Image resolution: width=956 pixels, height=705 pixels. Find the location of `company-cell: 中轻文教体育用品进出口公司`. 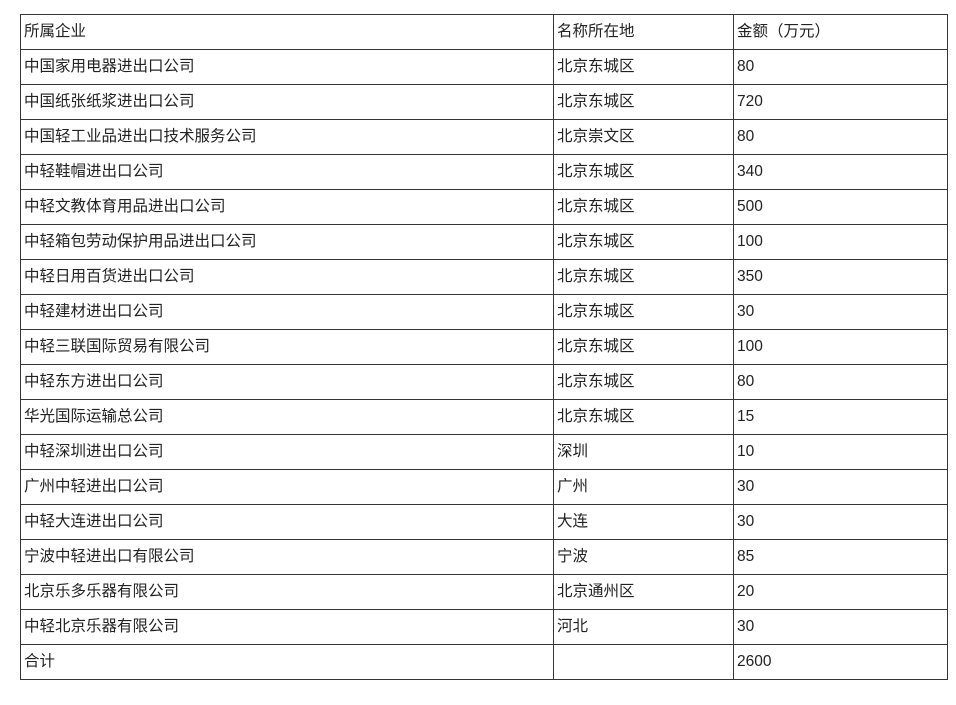

company-cell: 中轻文教体育用品进出口公司 is located at coordinates (287, 207).